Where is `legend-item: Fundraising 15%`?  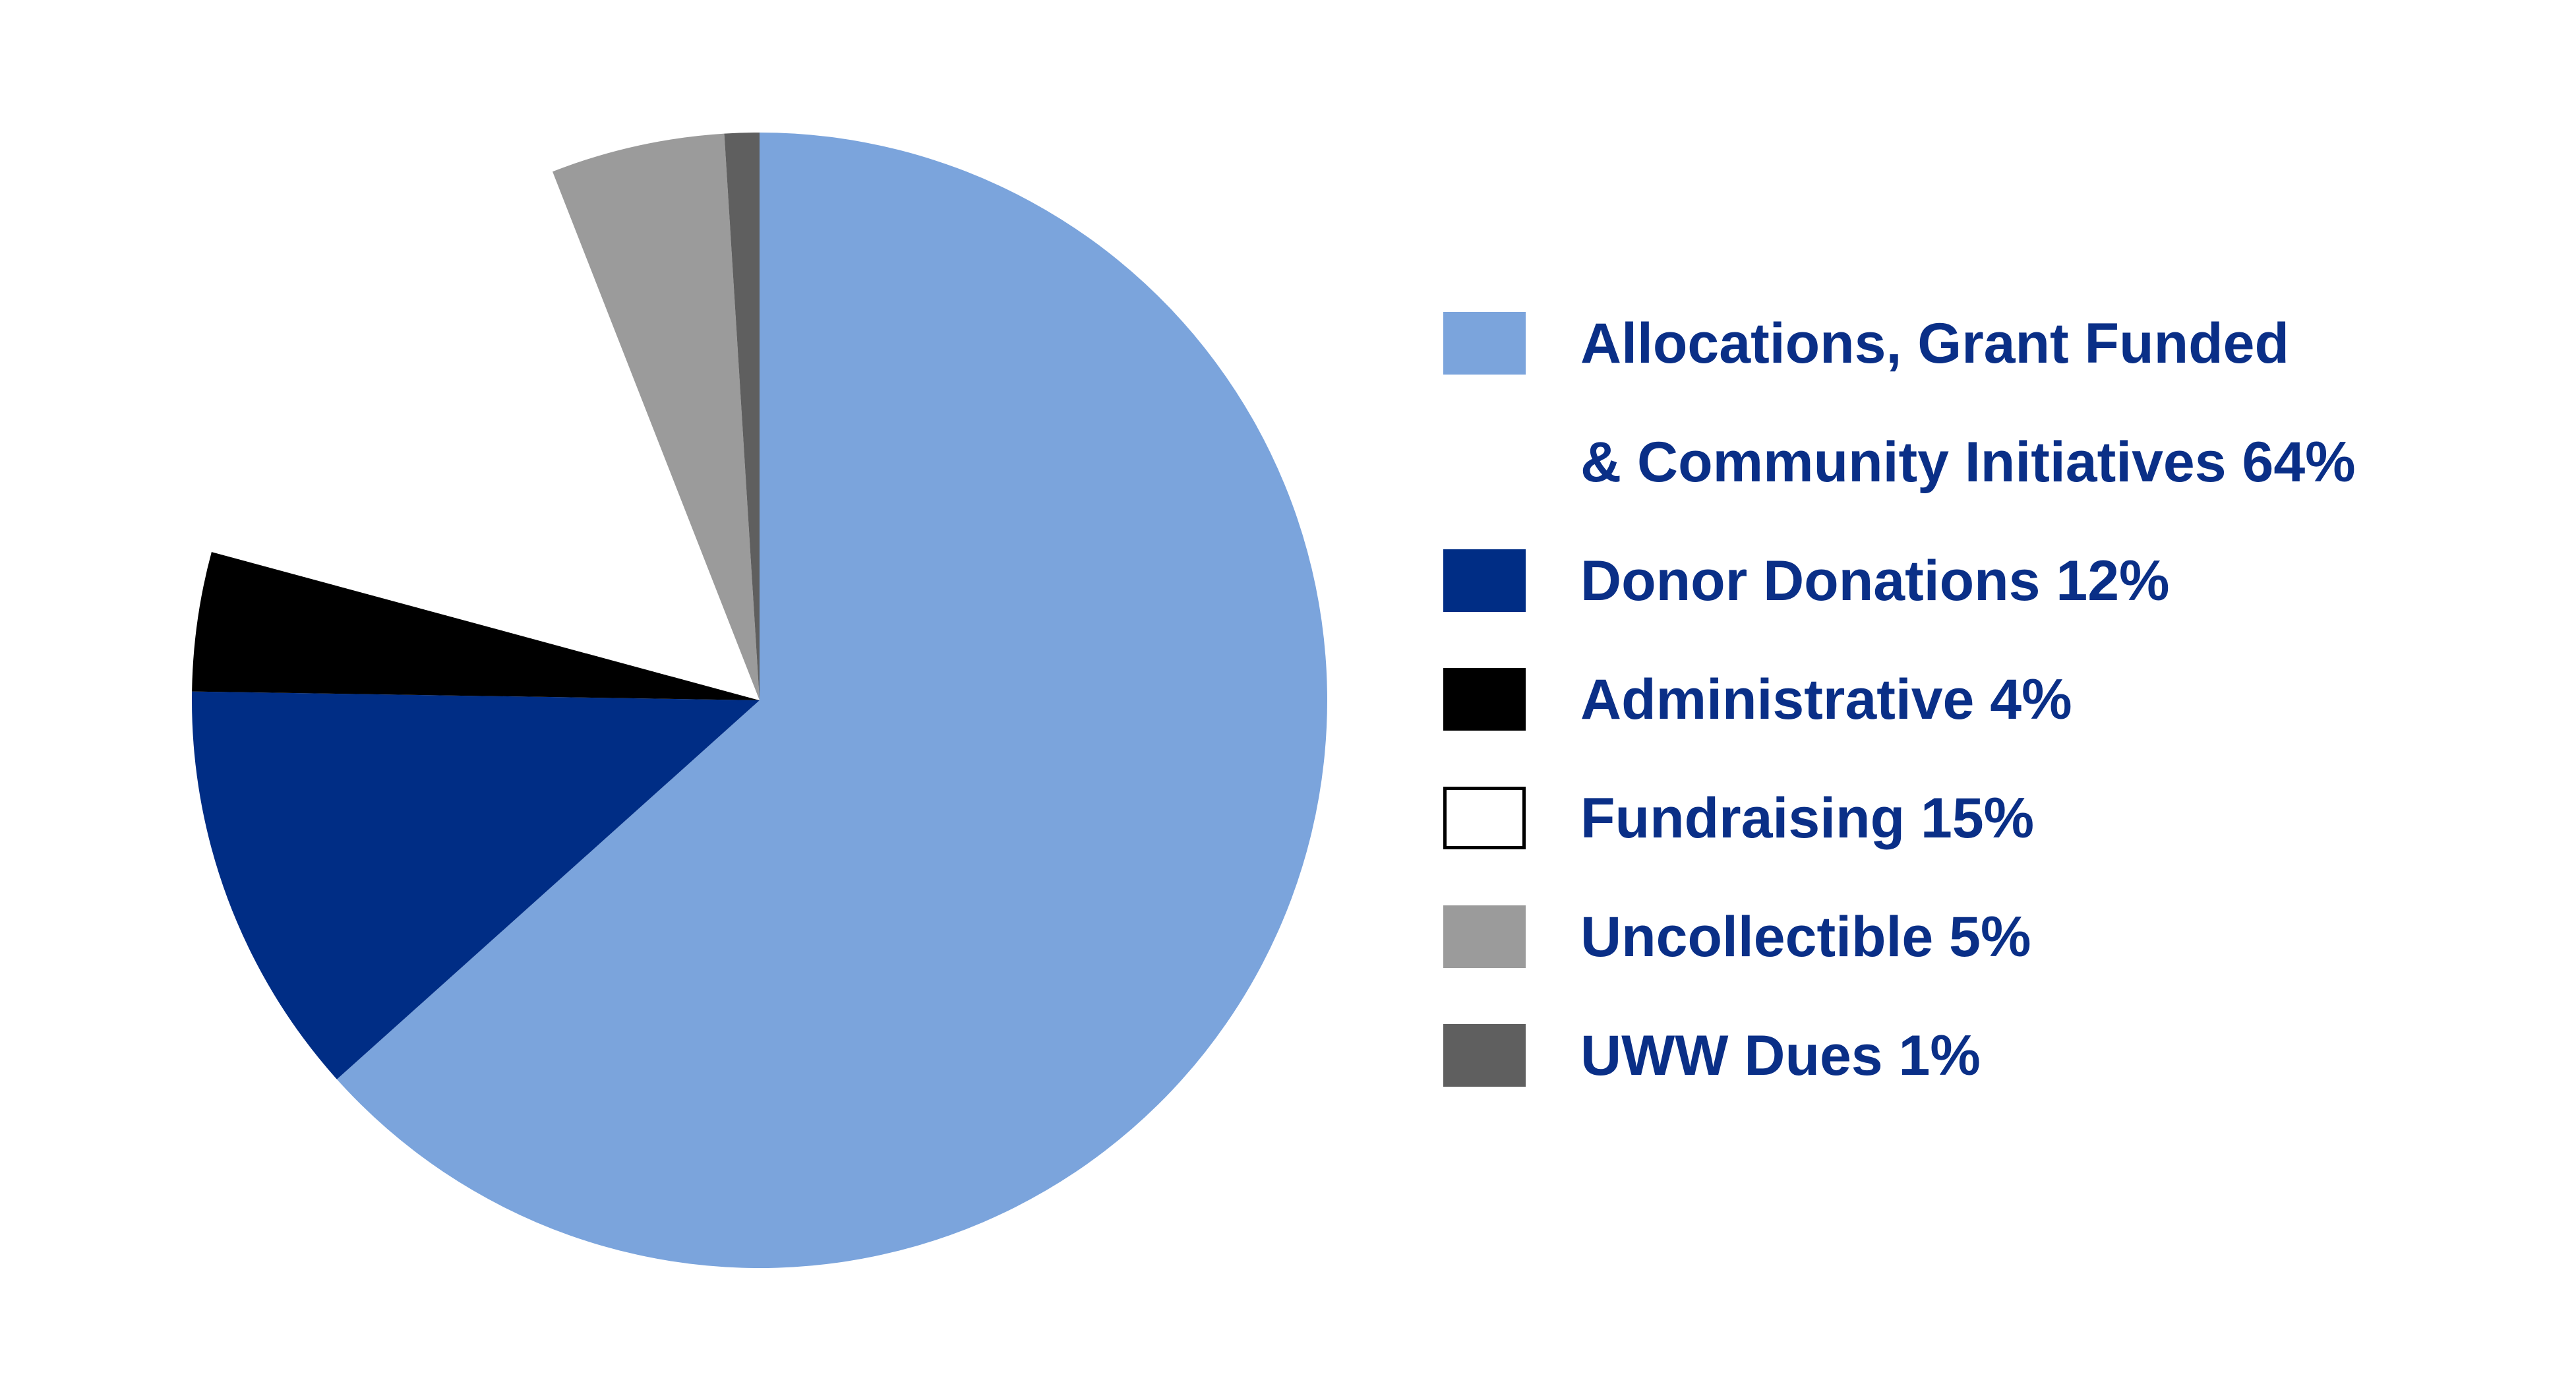
legend-item: Fundraising 15% is located at coordinates (1899, 818).